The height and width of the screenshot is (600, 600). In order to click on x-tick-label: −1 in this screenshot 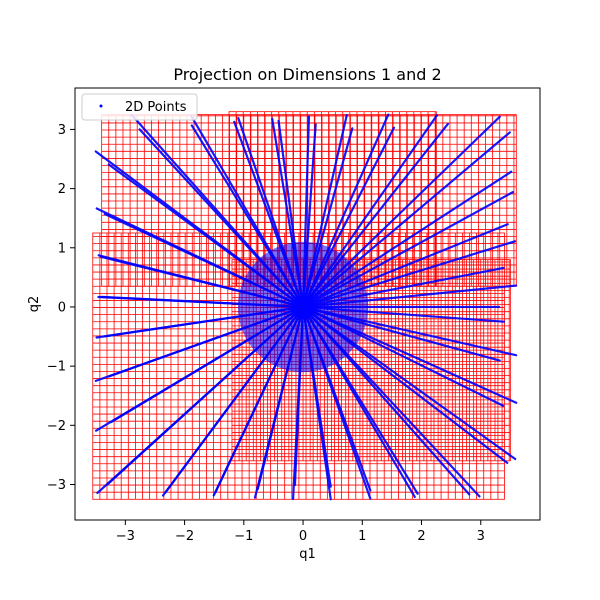, I will do `click(243, 536)`.